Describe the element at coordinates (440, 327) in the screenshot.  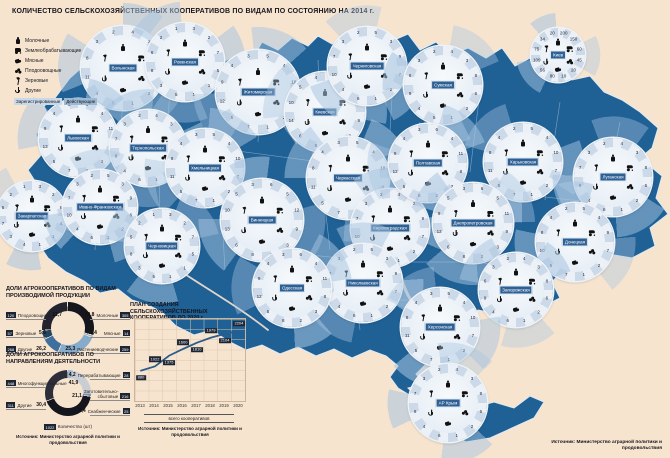
I see `region-name-chip: Херсонская` at that location.